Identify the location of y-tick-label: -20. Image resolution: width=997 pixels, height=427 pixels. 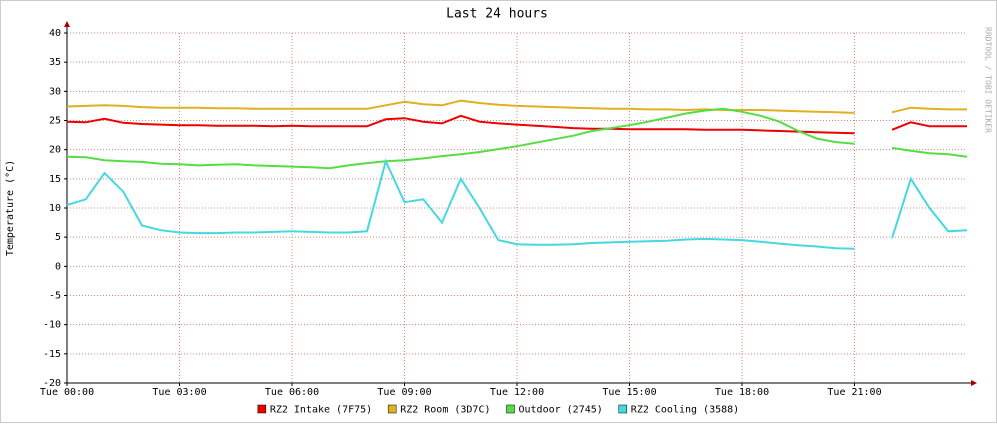
(52, 383).